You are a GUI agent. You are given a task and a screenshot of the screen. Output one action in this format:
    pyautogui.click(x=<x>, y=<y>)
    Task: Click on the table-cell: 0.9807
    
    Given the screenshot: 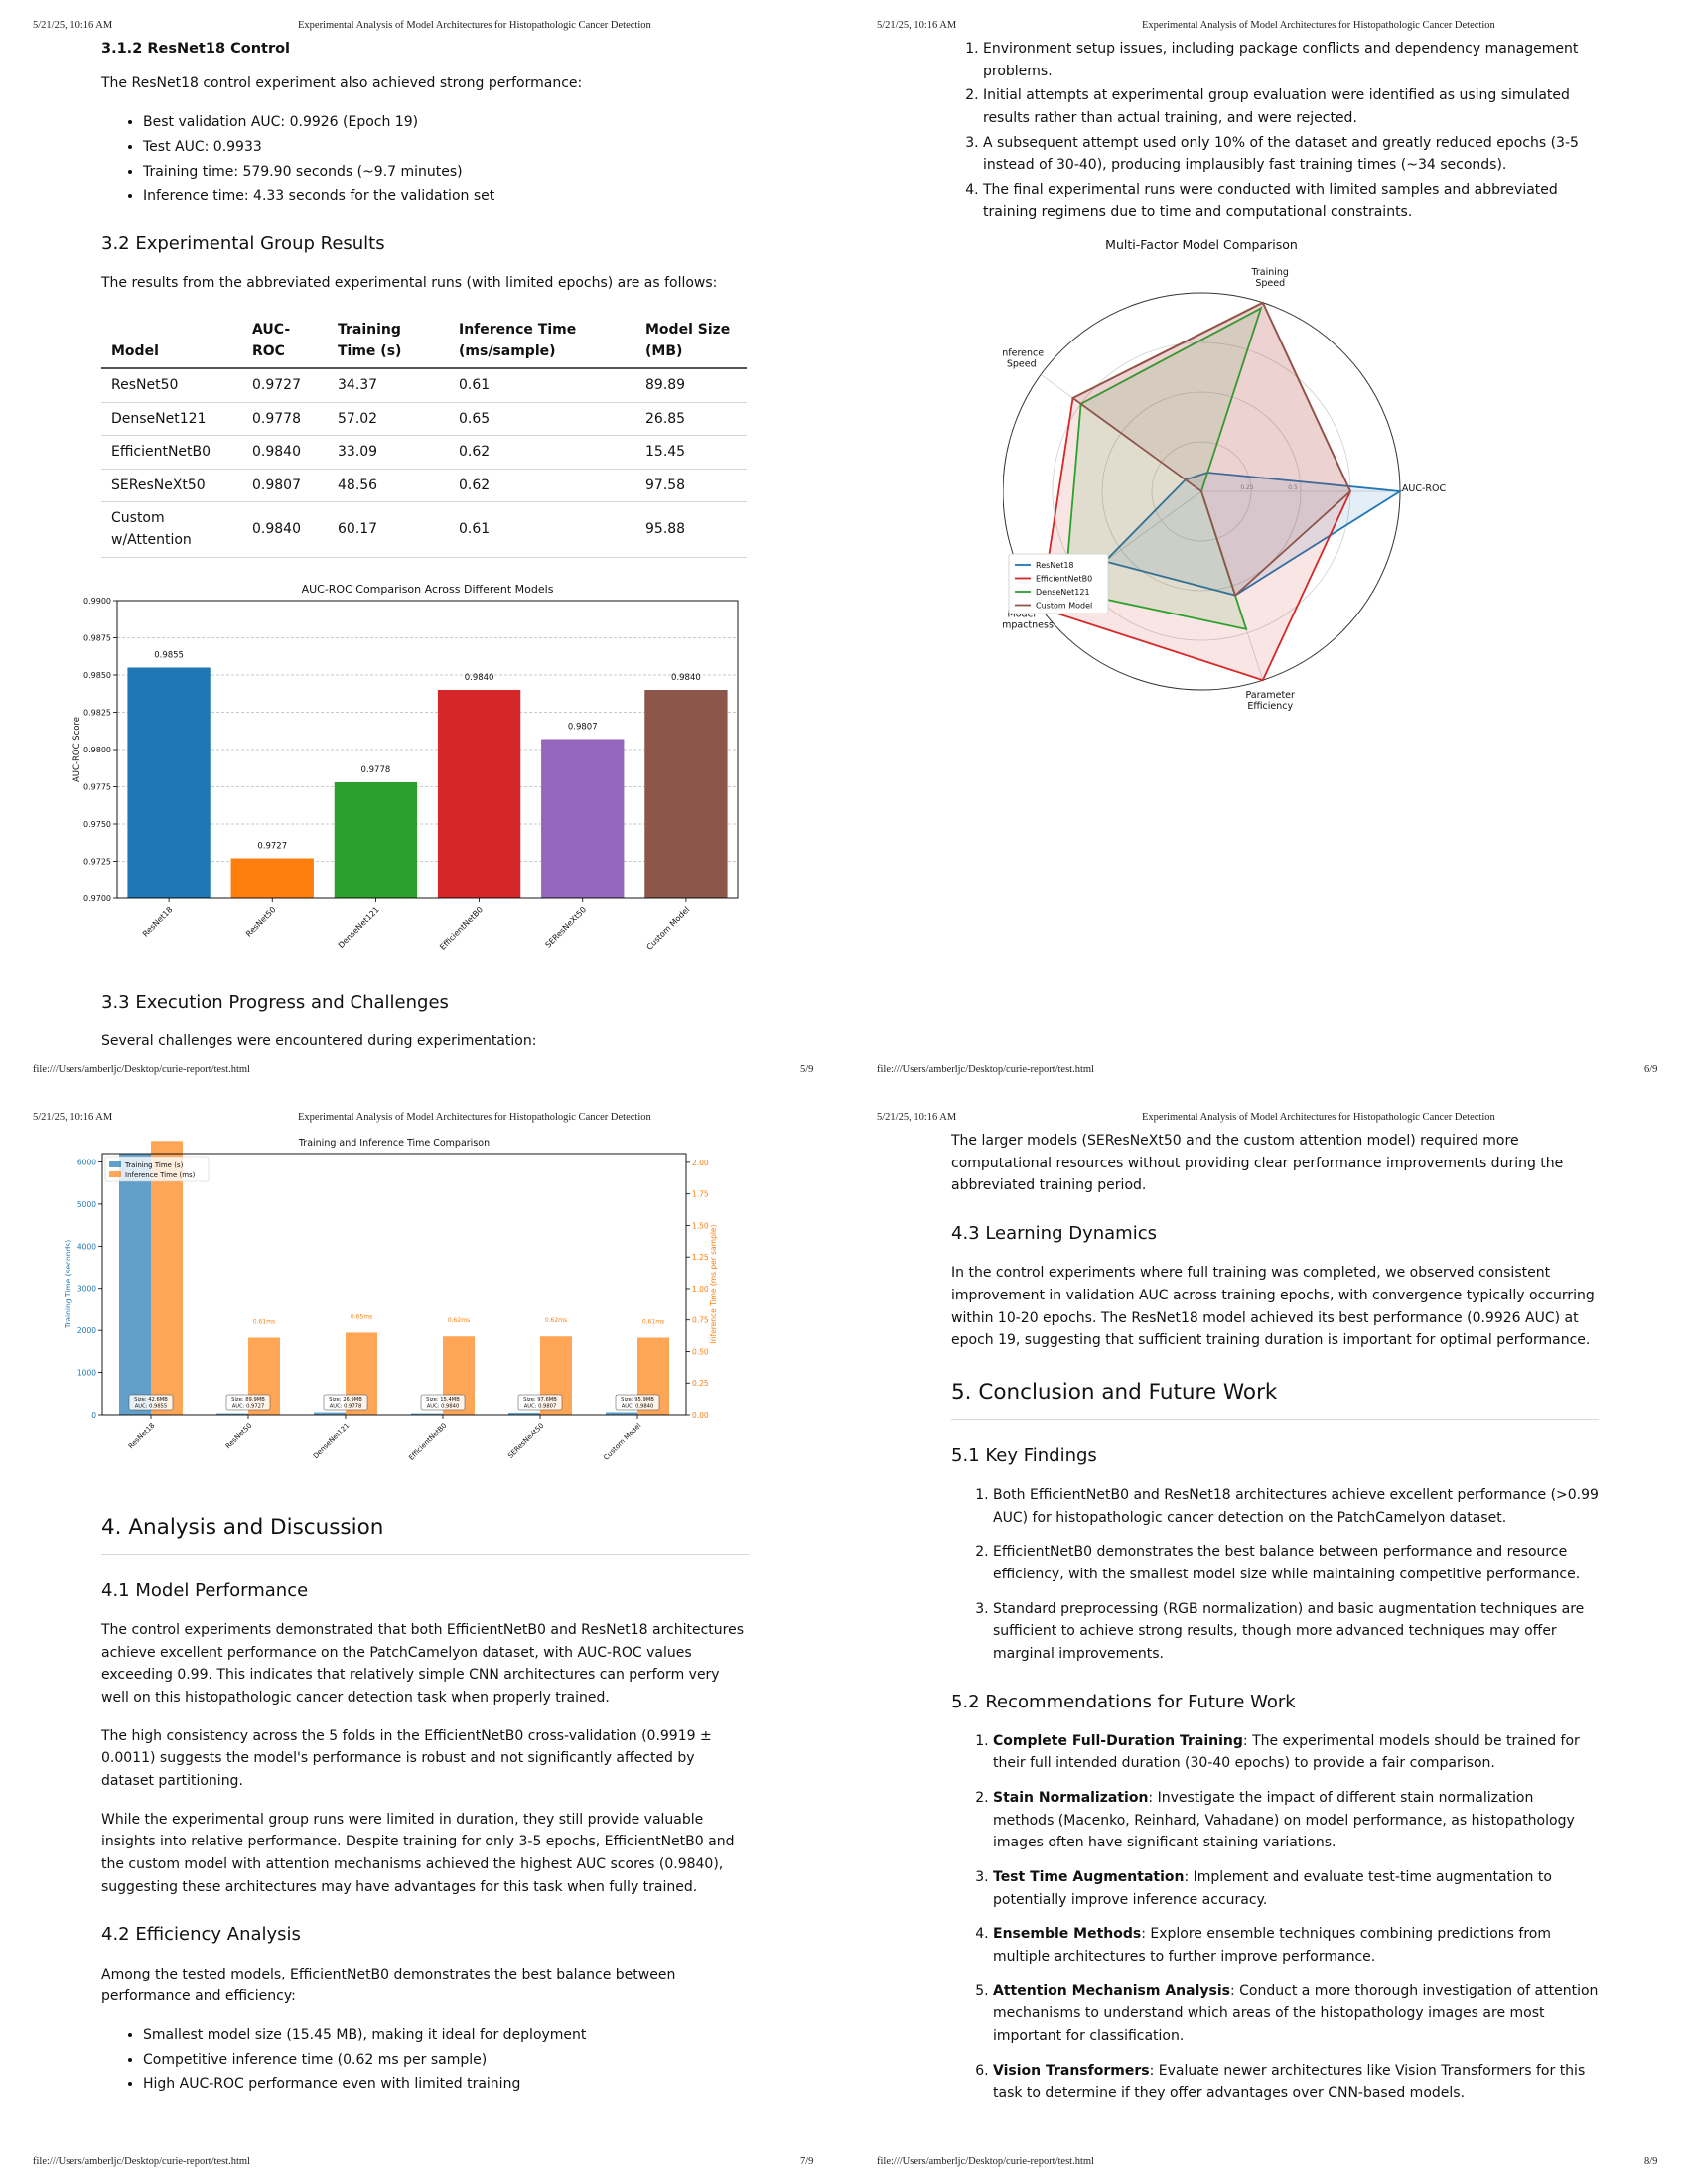 What is the action you would take?
    pyautogui.click(x=285, y=486)
    